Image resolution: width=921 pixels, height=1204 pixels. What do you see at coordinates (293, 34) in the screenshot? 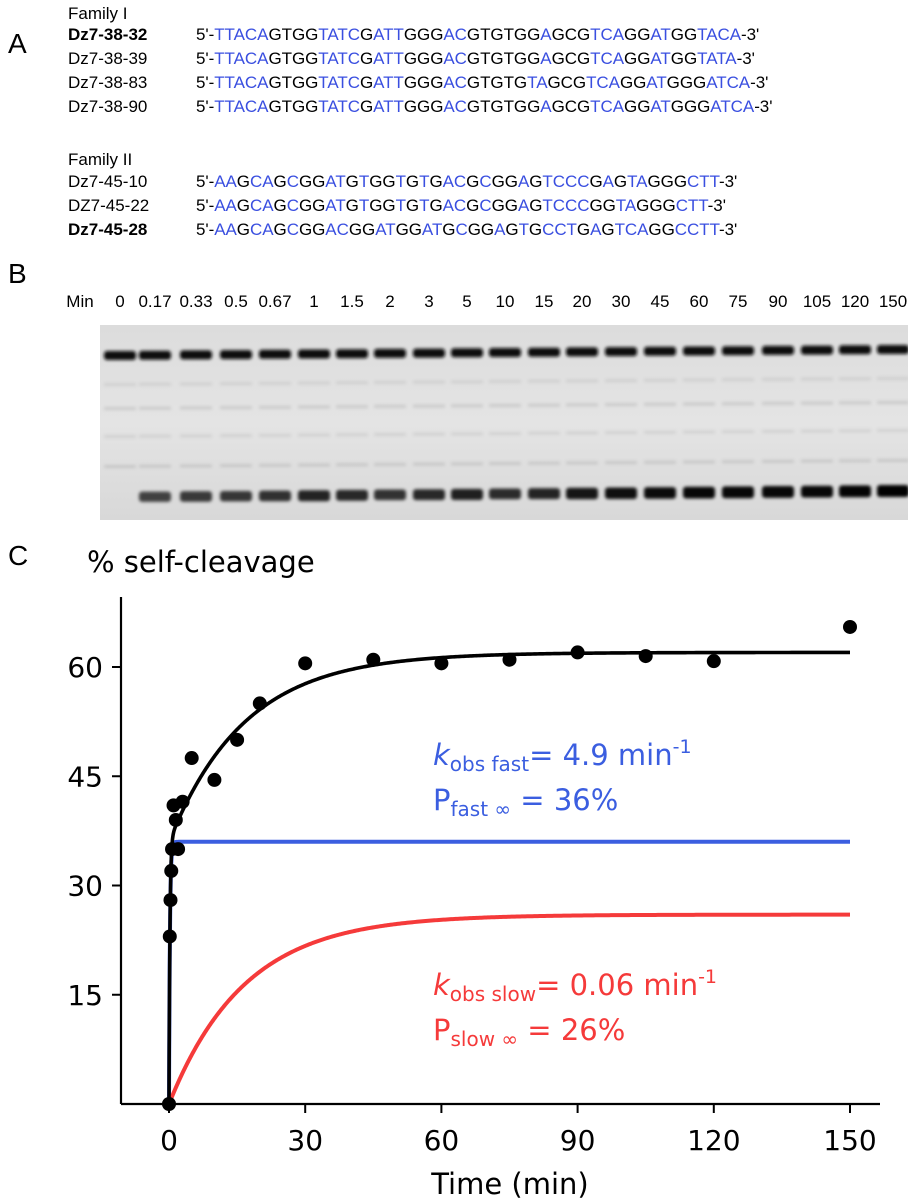
I see `constant-nucleotides: GTGG` at bounding box center [293, 34].